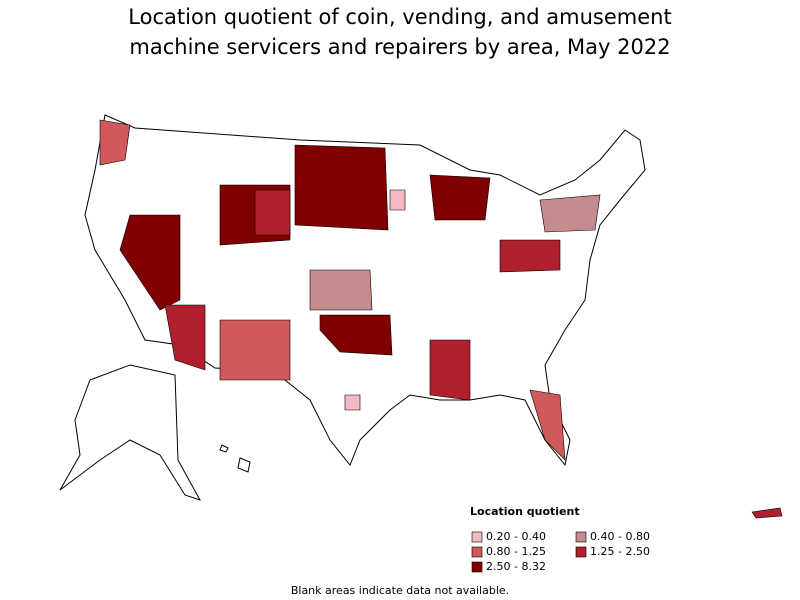  What do you see at coordinates (516, 566) in the screenshot?
I see `legend-label: 2.50 - 8.32` at bounding box center [516, 566].